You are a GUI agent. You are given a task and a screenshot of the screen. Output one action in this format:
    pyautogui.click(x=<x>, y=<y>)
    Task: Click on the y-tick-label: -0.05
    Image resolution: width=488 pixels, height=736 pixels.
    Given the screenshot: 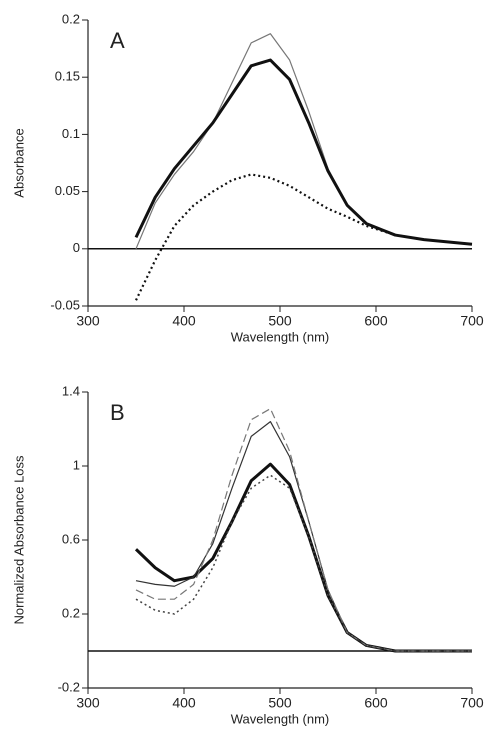 What is the action you would take?
    pyautogui.click(x=65, y=304)
    